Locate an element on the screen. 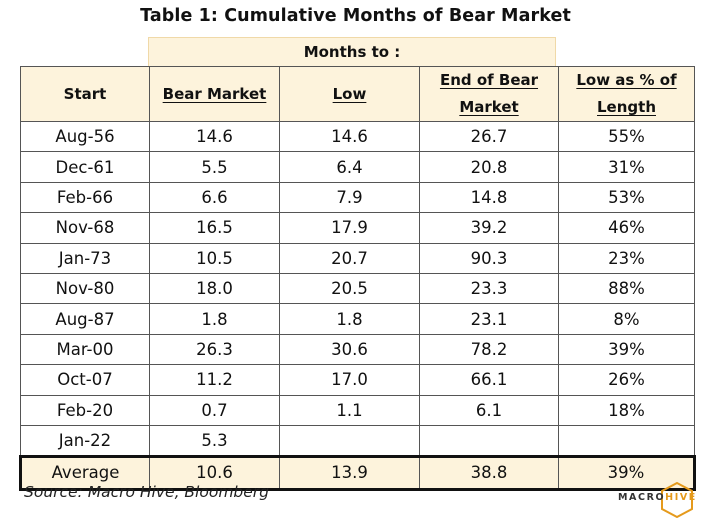 This screenshot has height=527, width=711. table-row: Jan-73 10.5 20.7 90.3 23% is located at coordinates (357, 258).